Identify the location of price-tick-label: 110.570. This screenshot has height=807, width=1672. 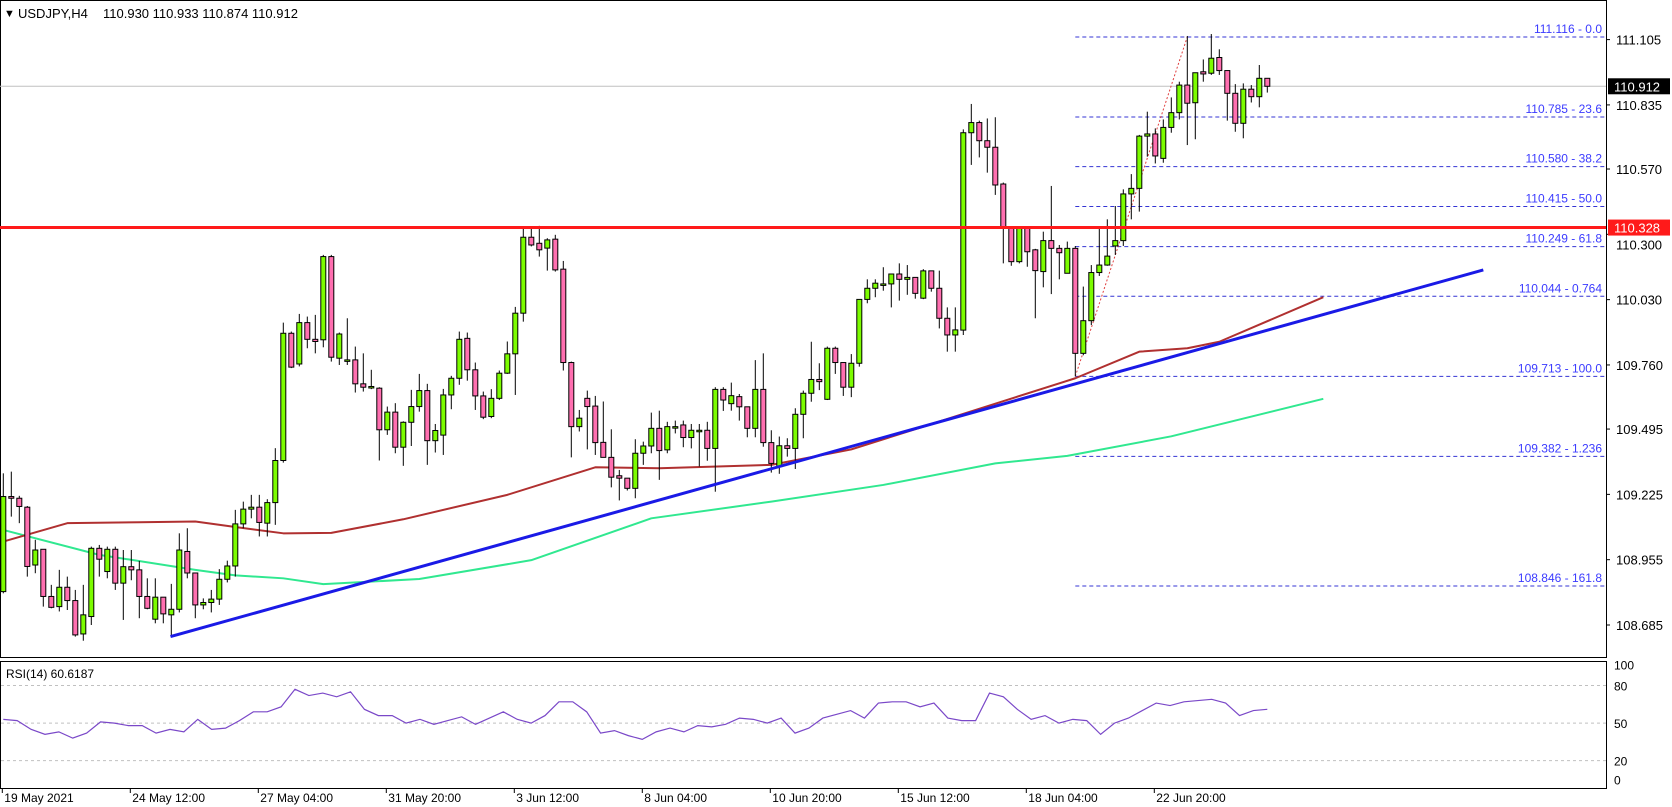
(1639, 169).